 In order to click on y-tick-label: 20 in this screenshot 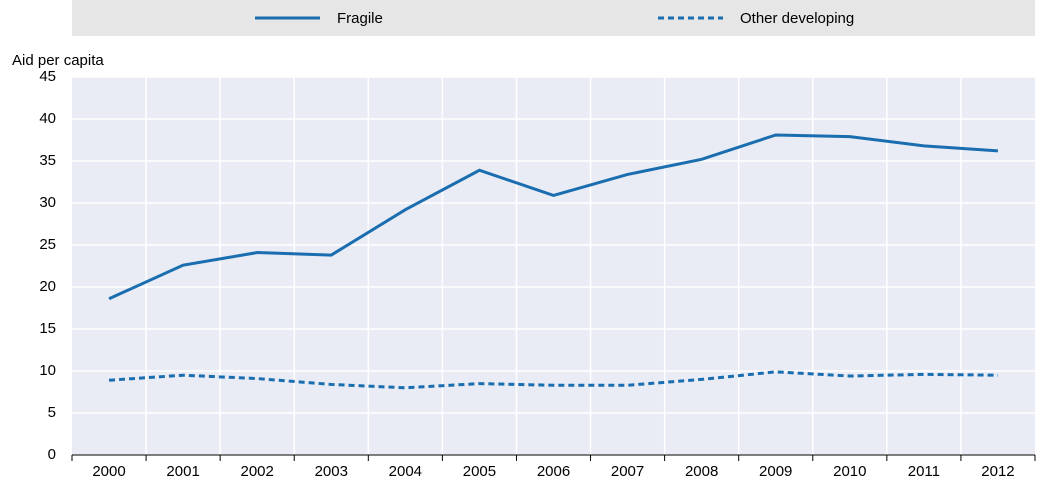, I will do `click(47, 286)`.